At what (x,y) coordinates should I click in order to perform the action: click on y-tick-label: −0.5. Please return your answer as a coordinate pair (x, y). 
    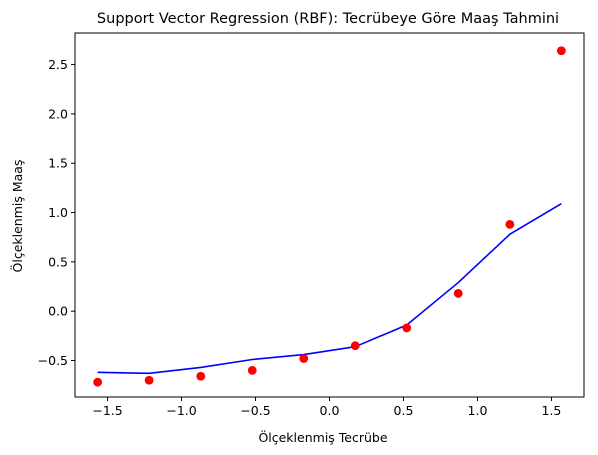
    Looking at the image, I should click on (53, 360).